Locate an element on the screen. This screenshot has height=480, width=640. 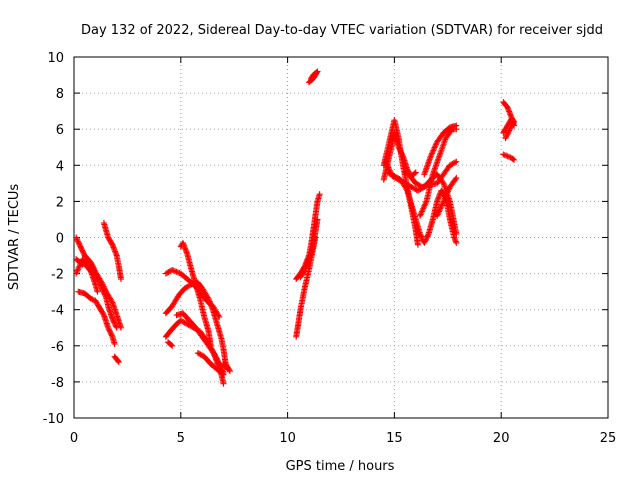
x-axis-label: GPS time / hours is located at coordinates (340, 466).